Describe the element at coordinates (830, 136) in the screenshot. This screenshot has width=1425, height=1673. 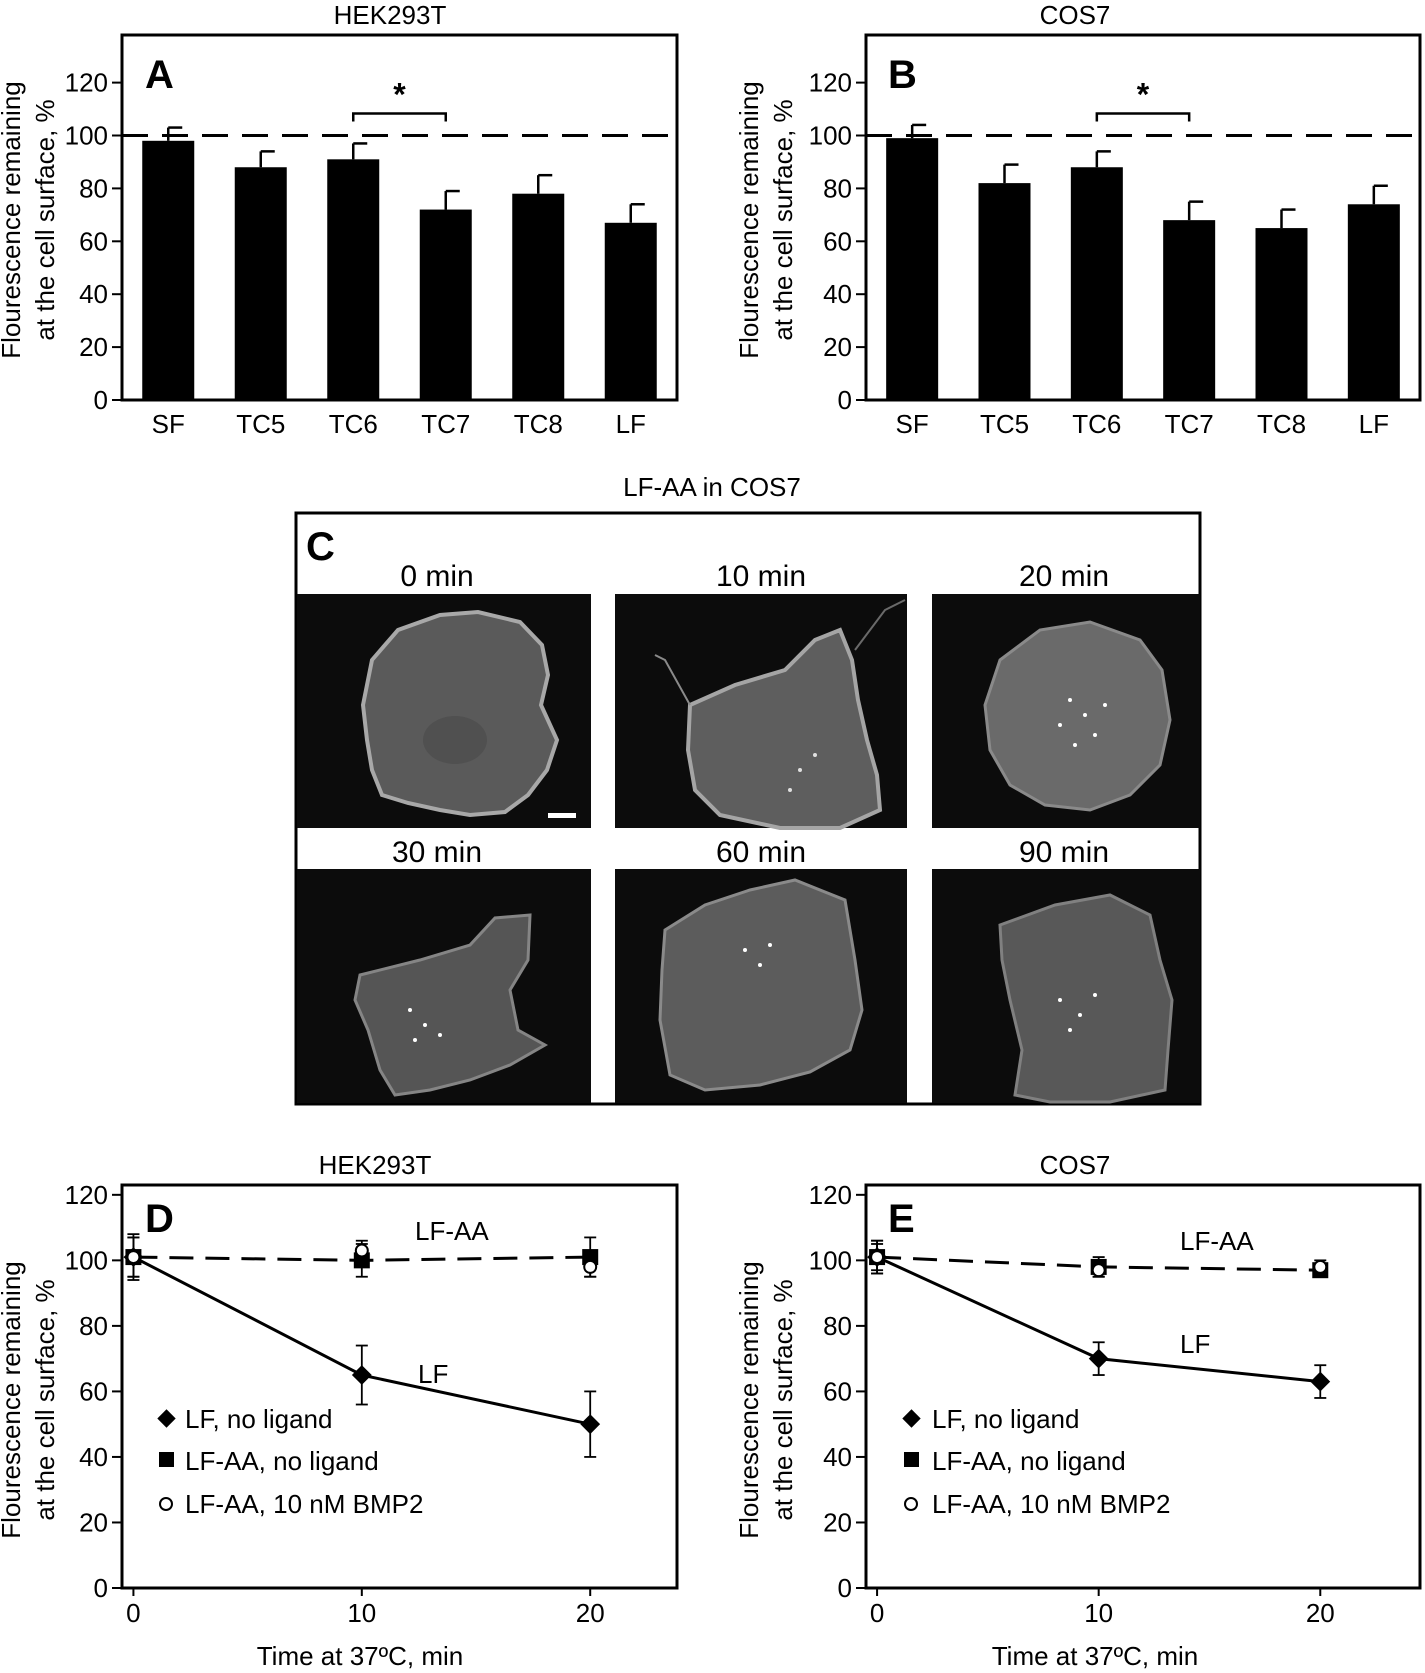
I see `chart-b-ytick-label: 100` at that location.